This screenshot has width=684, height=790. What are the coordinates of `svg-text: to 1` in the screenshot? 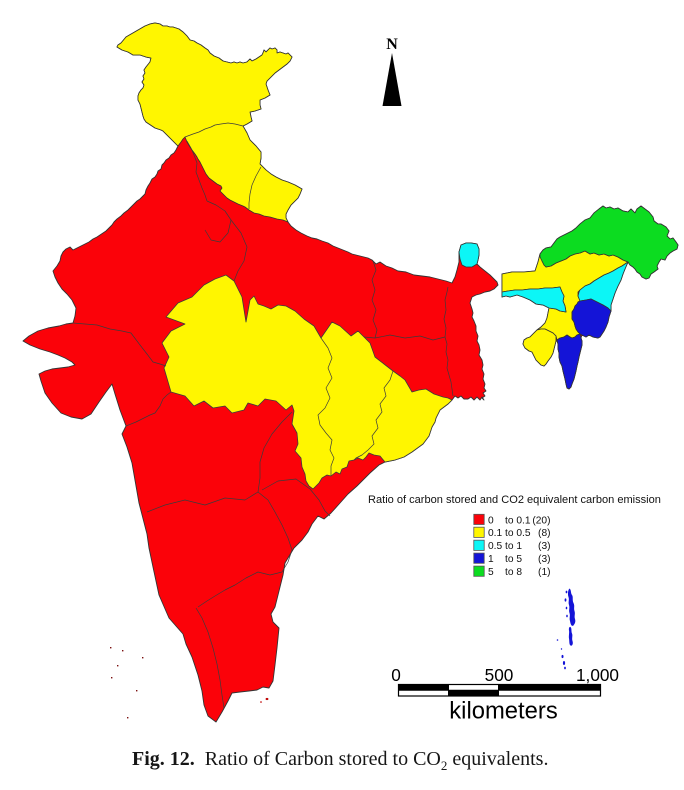 It's located at (513, 546).